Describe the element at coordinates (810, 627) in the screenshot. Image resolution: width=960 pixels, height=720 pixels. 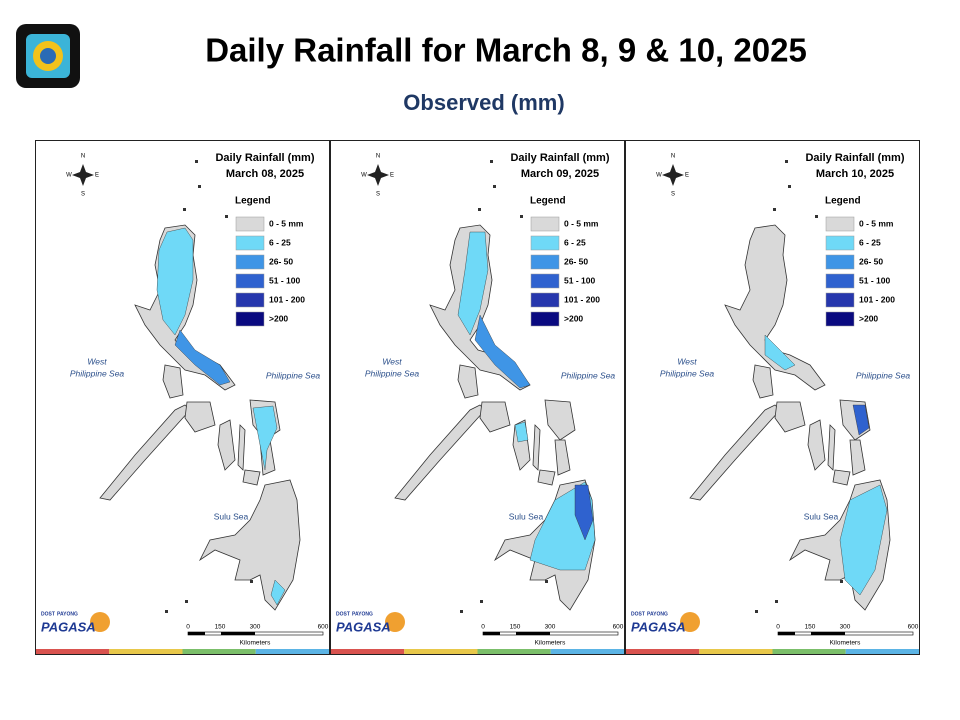
I see `scale-label: 150` at that location.